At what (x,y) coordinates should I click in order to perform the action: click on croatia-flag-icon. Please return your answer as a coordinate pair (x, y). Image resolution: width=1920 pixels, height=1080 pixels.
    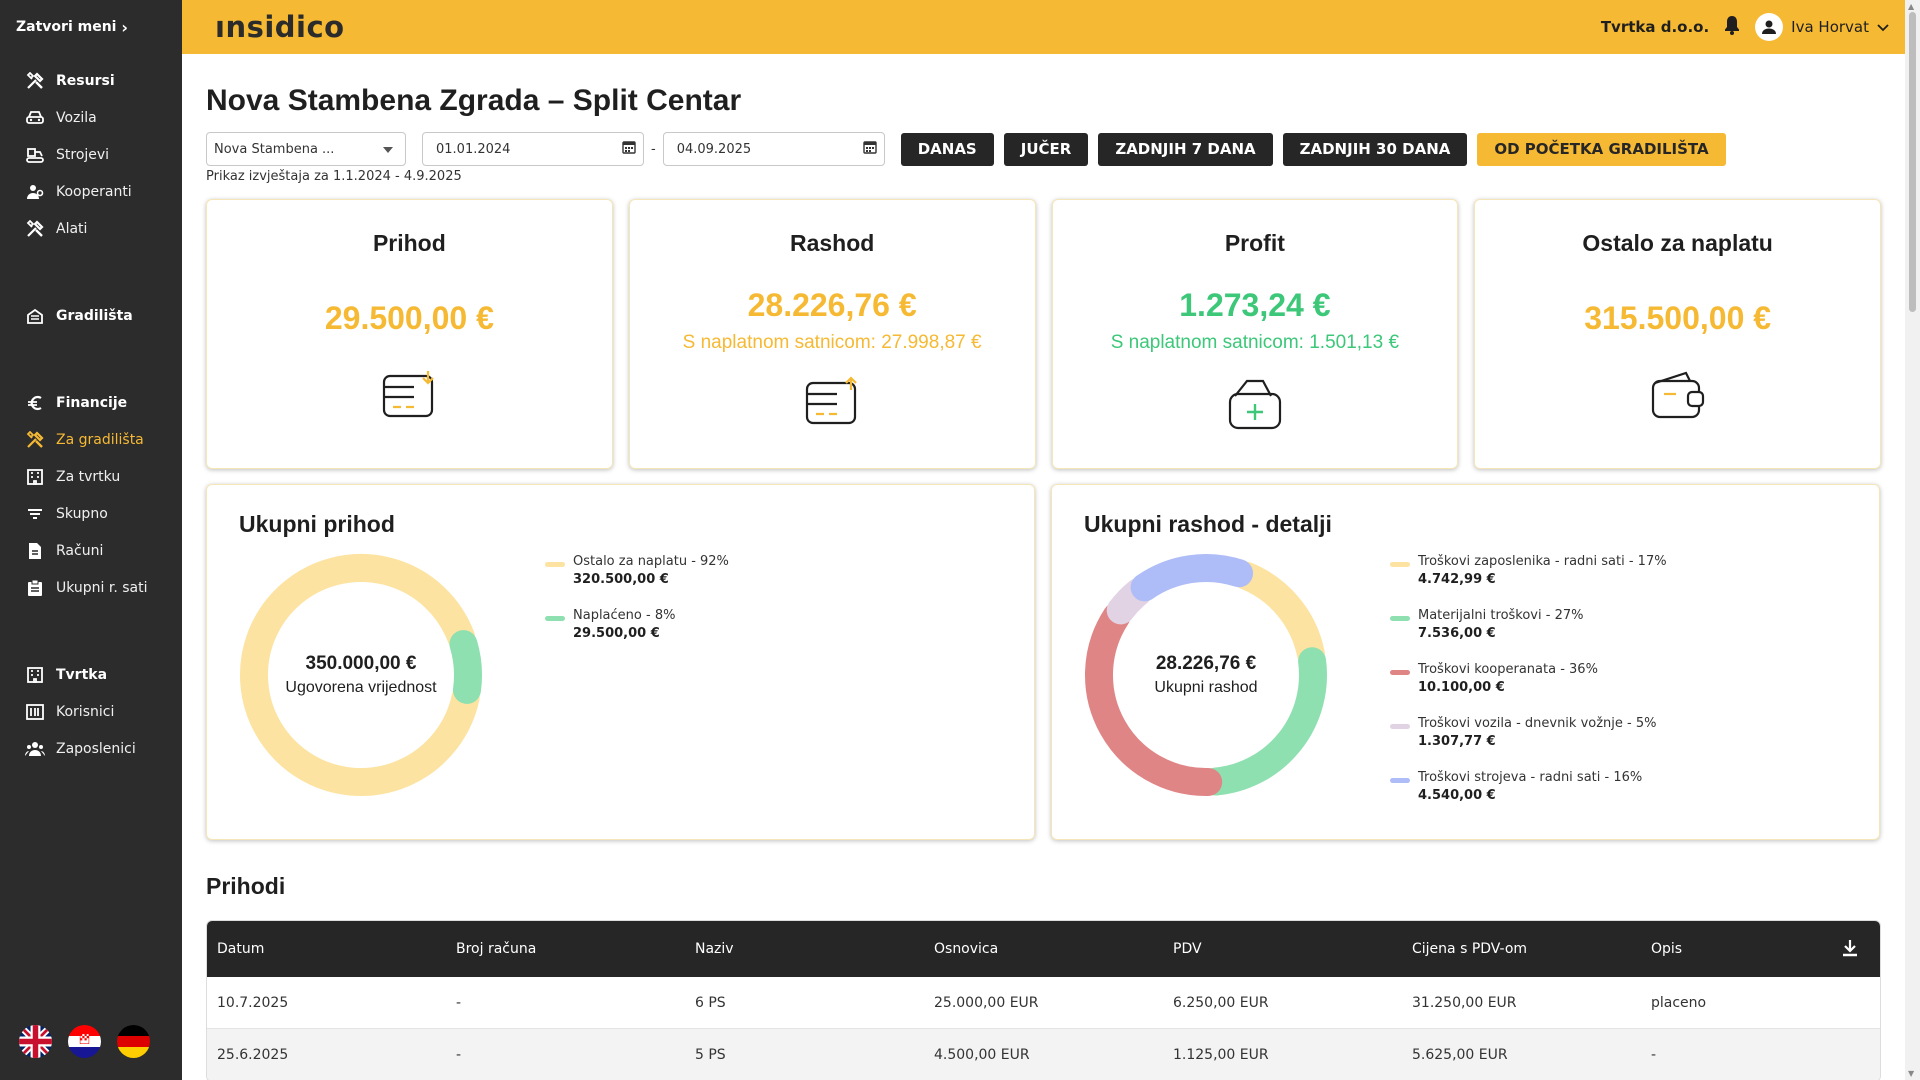
    Looking at the image, I should click on (84, 1041).